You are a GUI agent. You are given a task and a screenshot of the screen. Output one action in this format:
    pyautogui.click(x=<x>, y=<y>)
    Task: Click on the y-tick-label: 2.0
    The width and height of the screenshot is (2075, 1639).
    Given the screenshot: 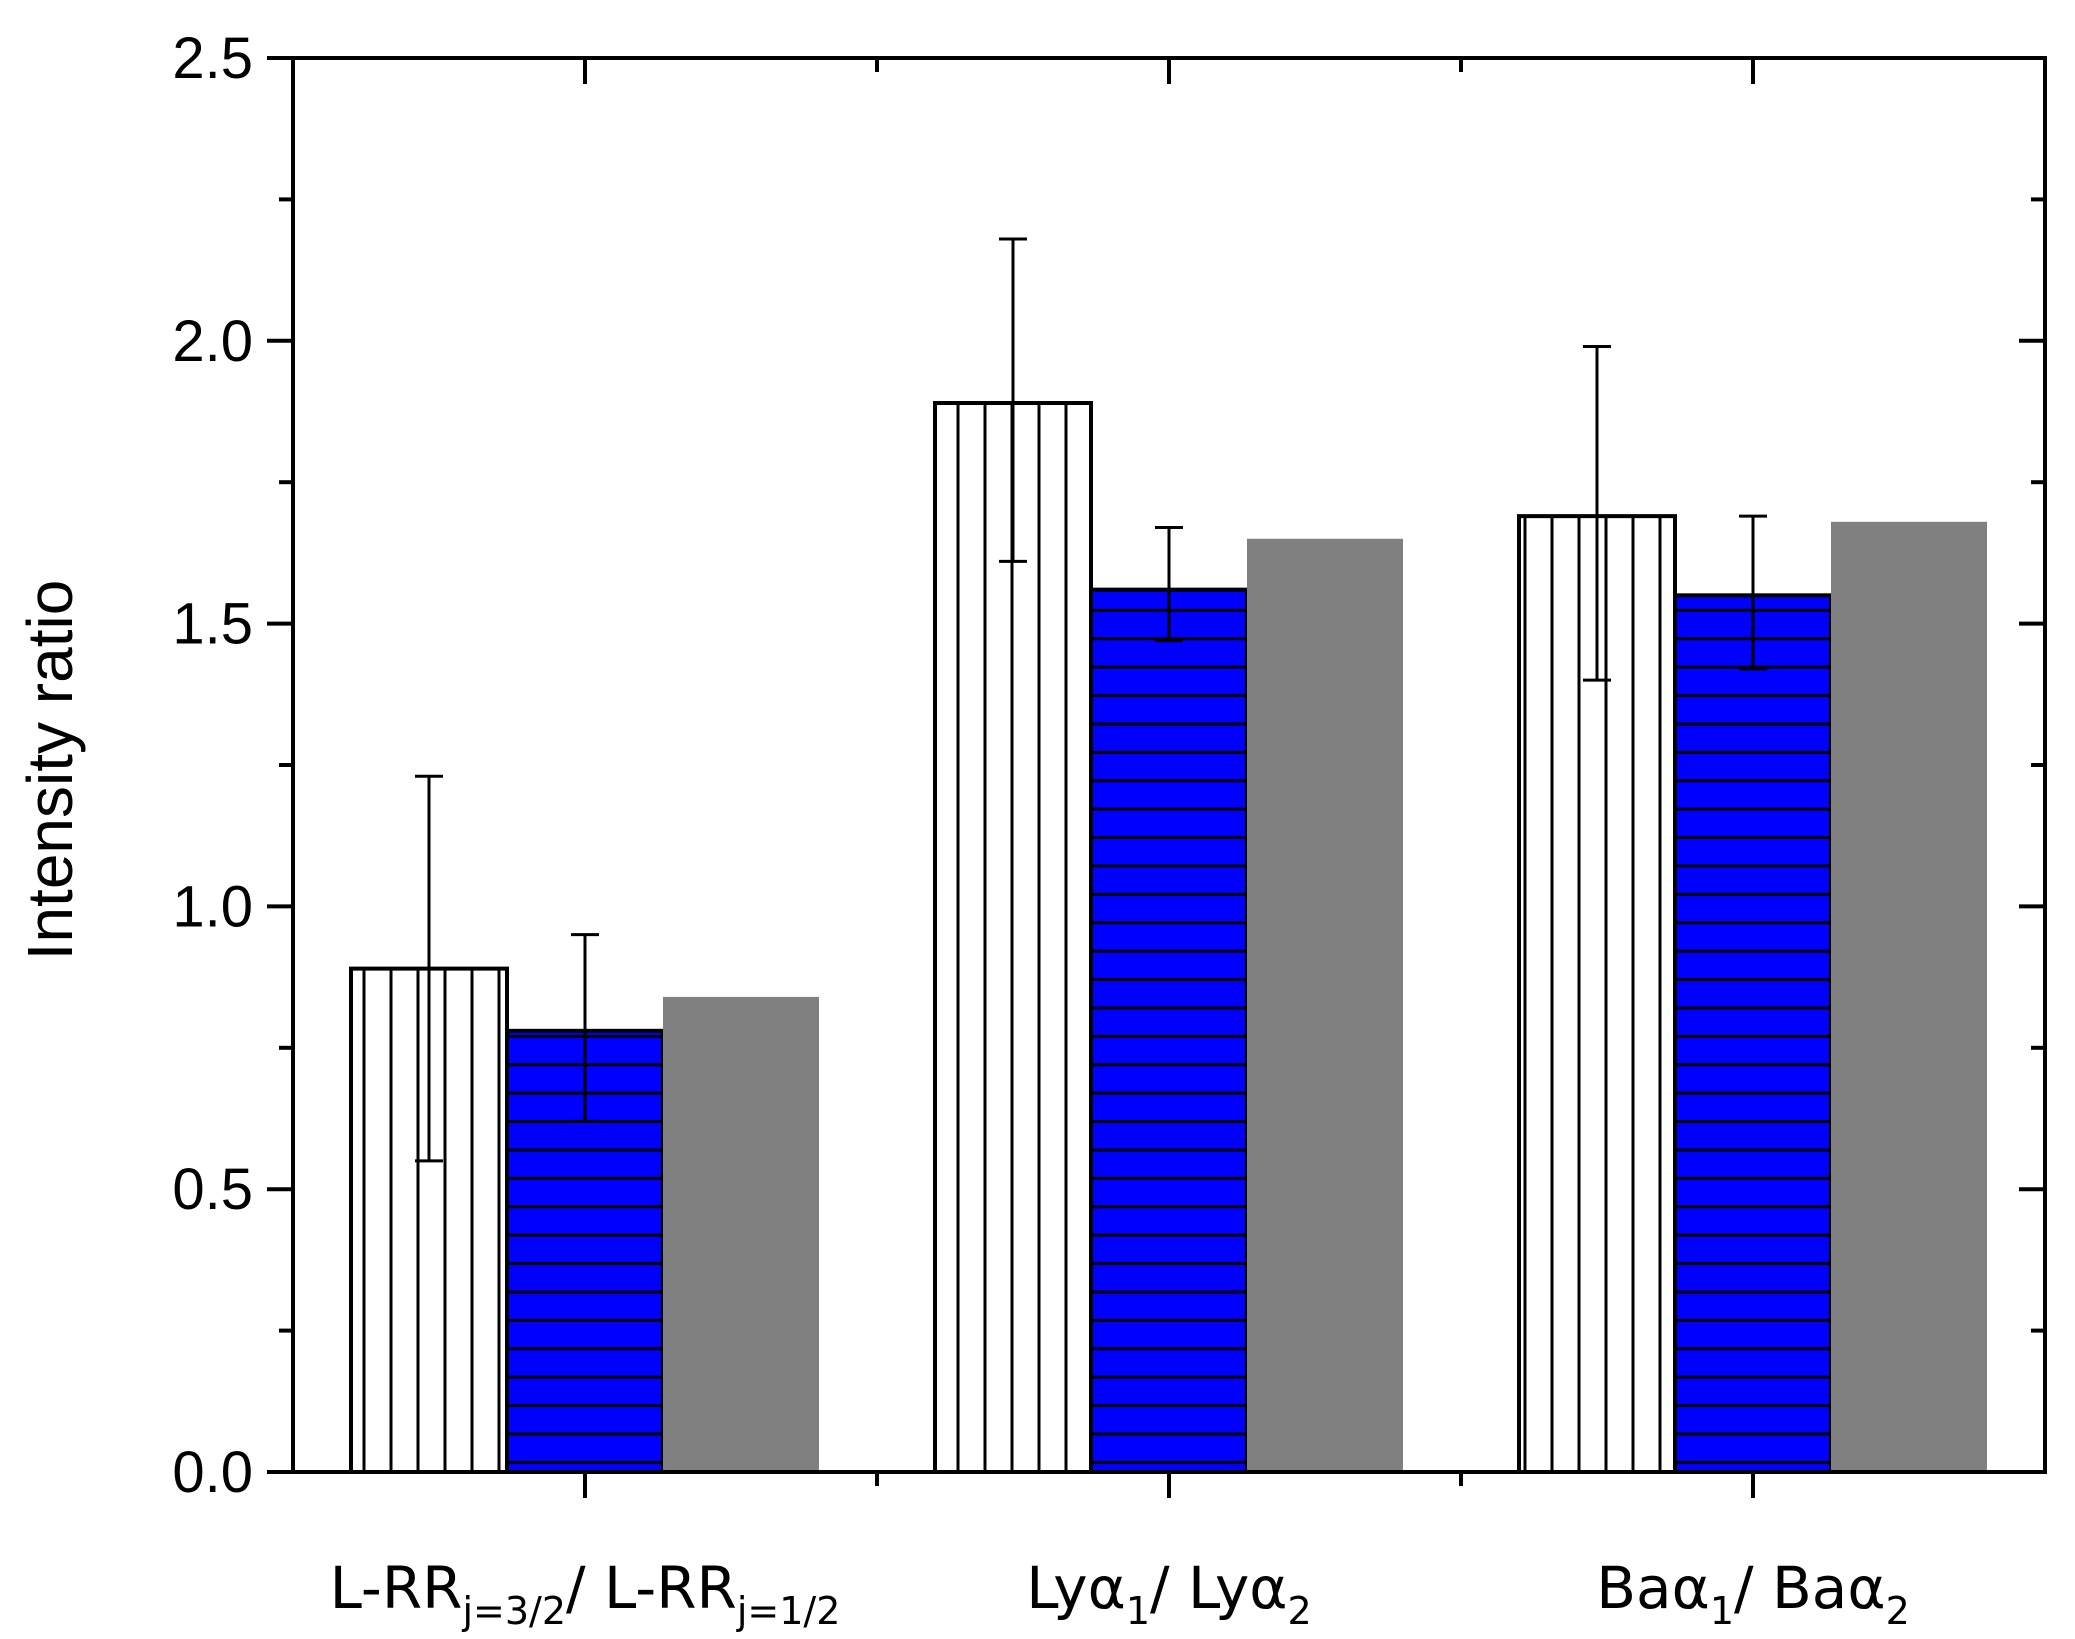 What is the action you would take?
    pyautogui.click(x=212, y=341)
    